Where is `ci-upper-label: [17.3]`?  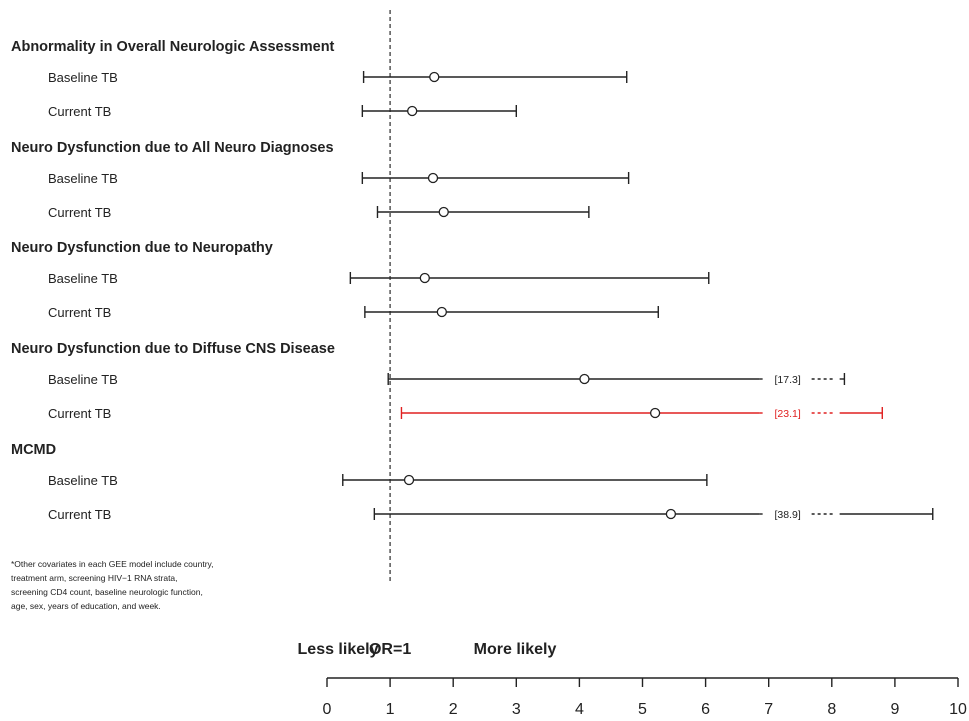
ci-upper-label: [17.3] is located at coordinates (787, 380).